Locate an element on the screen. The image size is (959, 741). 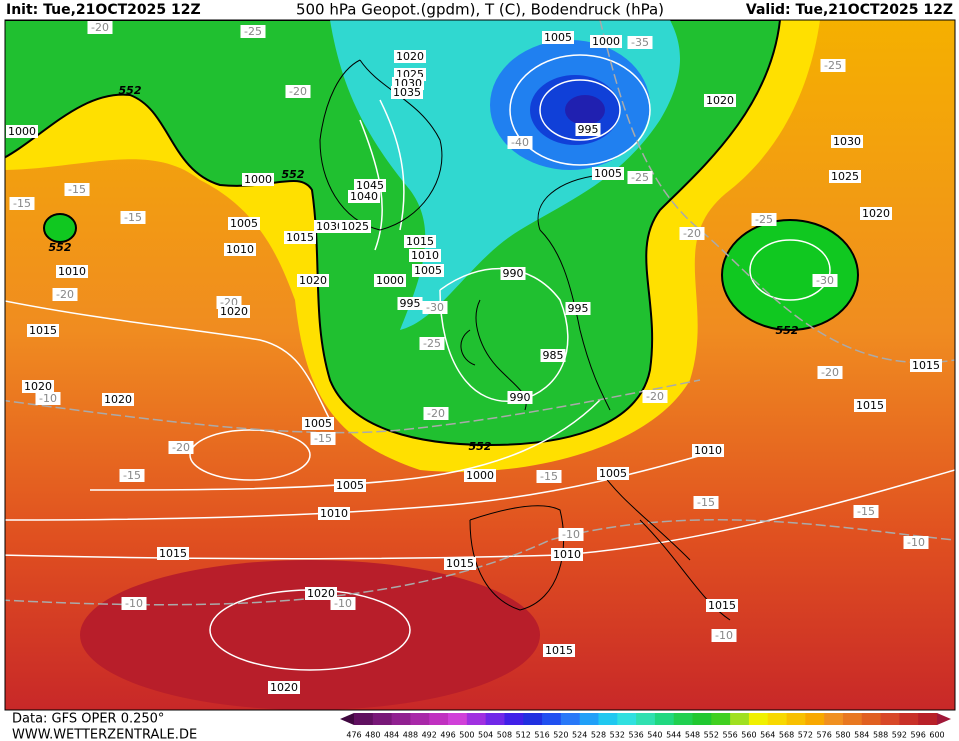
colorbar-label: 484 is located at coordinates (391, 735).